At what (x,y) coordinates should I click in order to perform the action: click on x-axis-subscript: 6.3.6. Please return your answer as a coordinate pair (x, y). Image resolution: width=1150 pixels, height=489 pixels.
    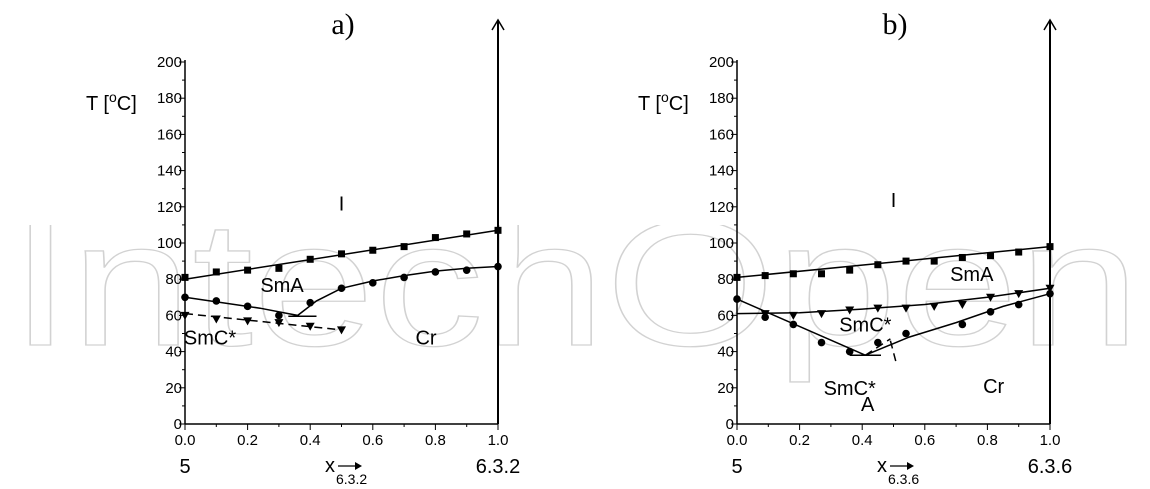
    Looking at the image, I should click on (903, 479).